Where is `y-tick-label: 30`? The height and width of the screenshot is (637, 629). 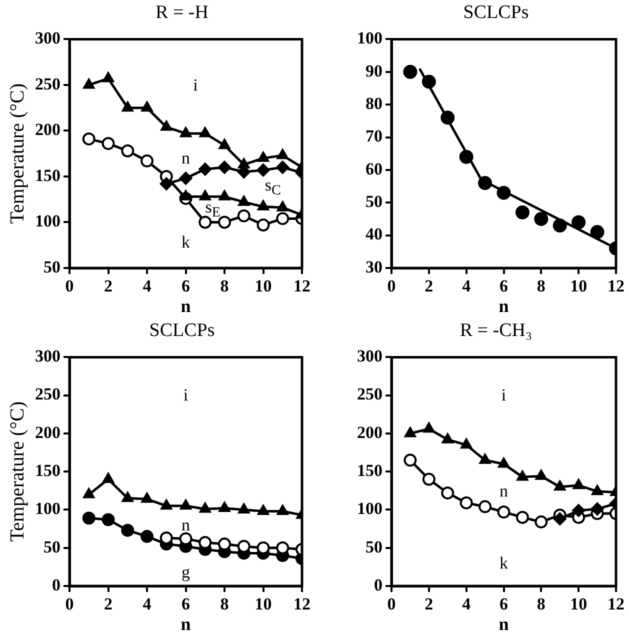
y-tick-label: 30 is located at coordinates (374, 266).